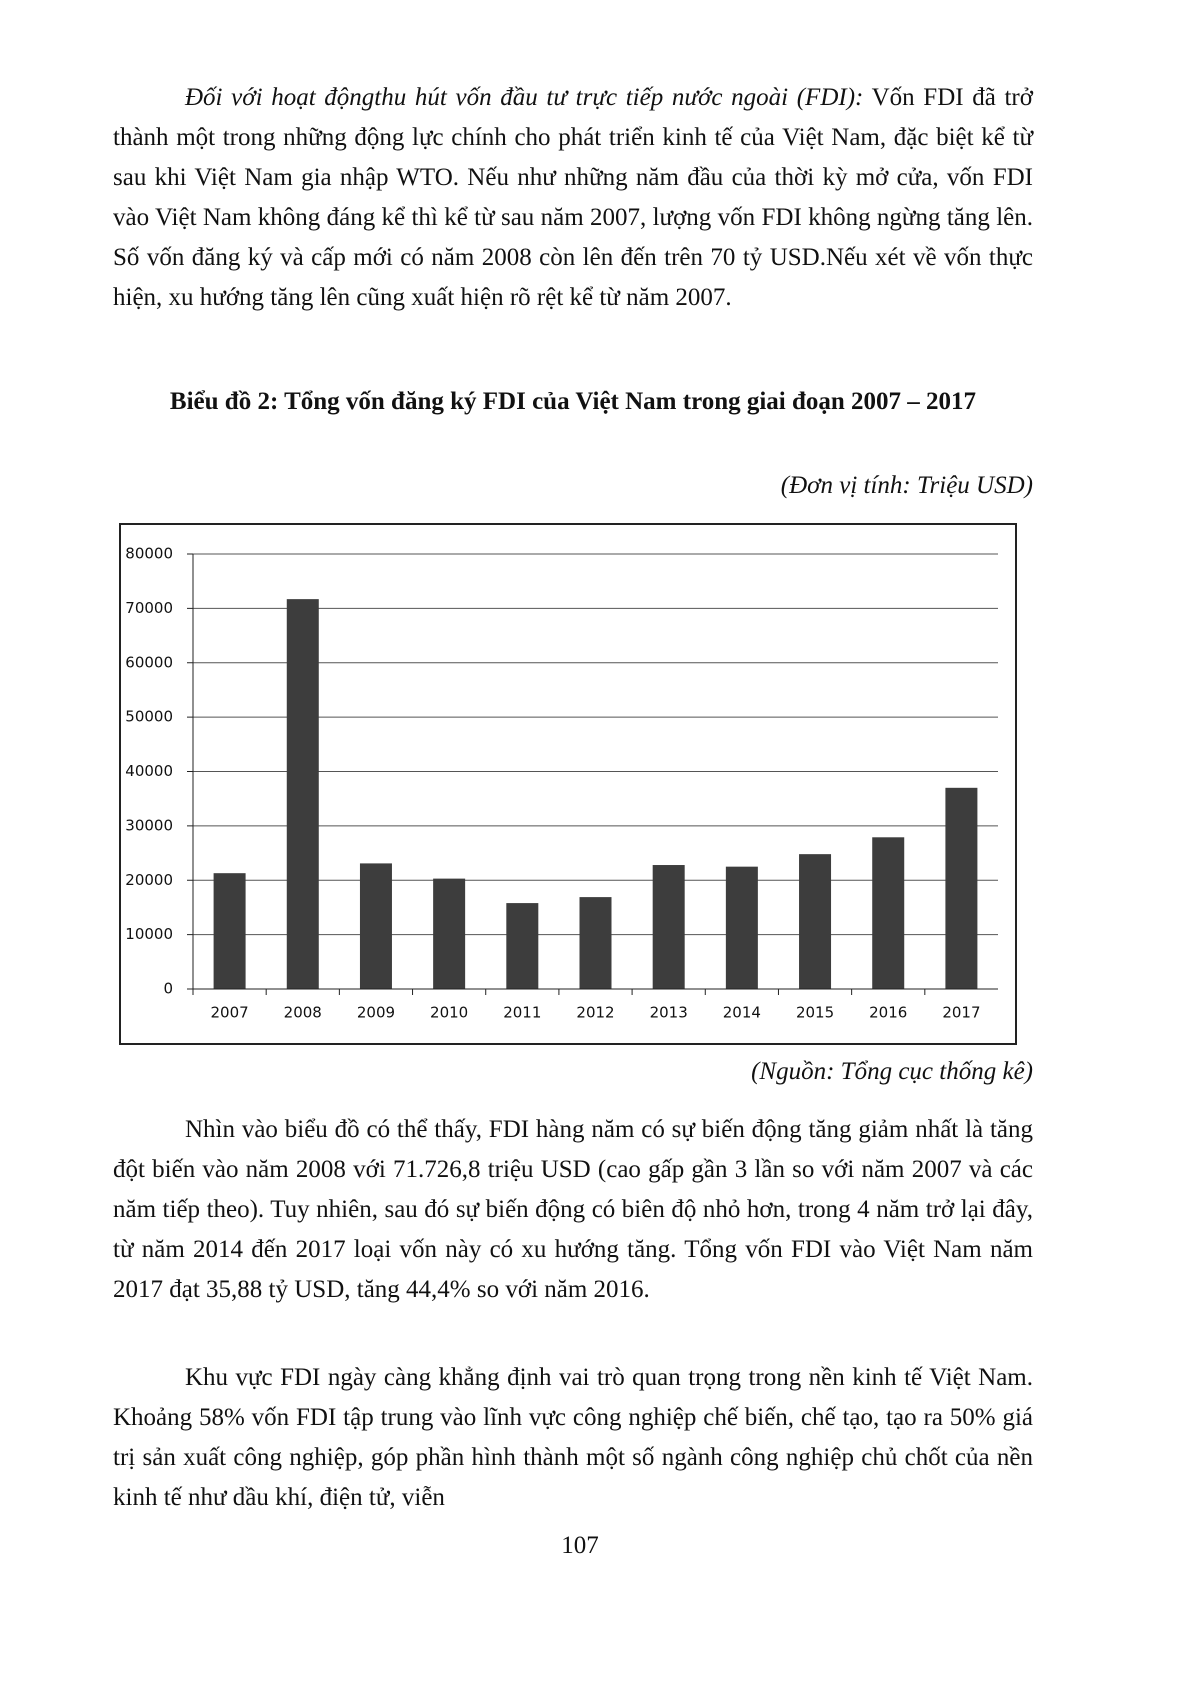 The image size is (1191, 1685). I want to click on x-tick-label: 2015, so click(815, 1013).